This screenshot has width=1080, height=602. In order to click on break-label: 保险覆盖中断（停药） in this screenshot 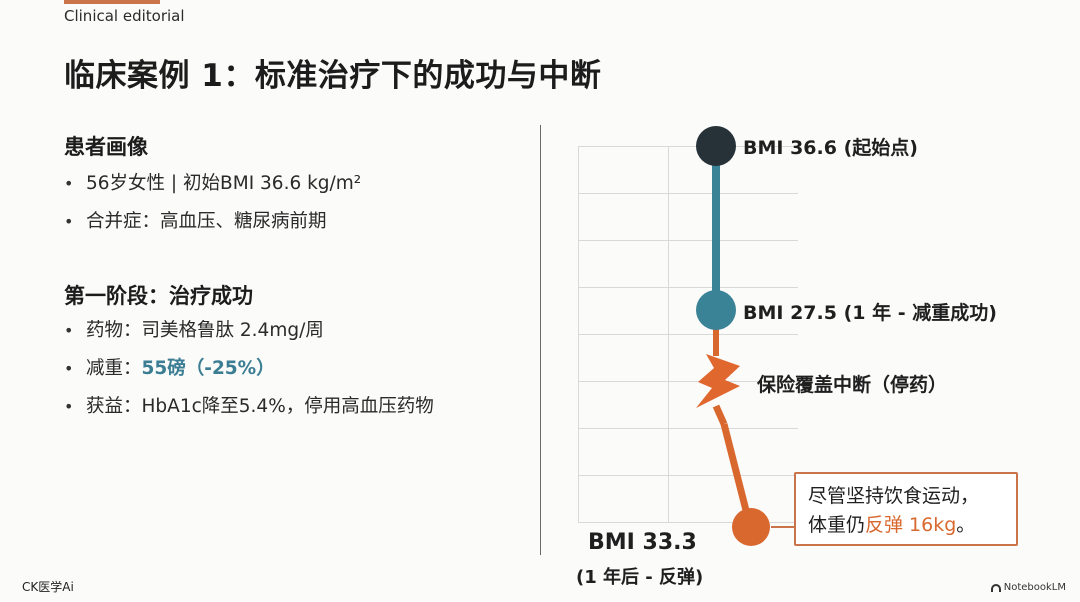, I will do `click(852, 385)`.